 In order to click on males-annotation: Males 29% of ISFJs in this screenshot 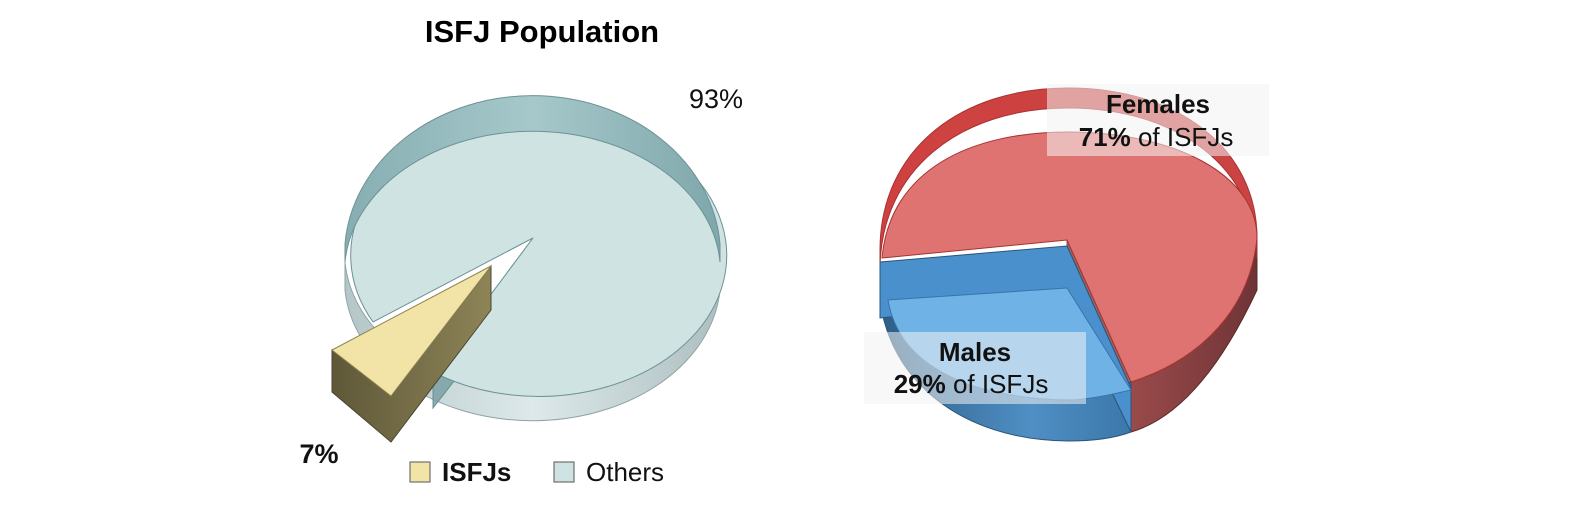, I will do `click(975, 368)`.